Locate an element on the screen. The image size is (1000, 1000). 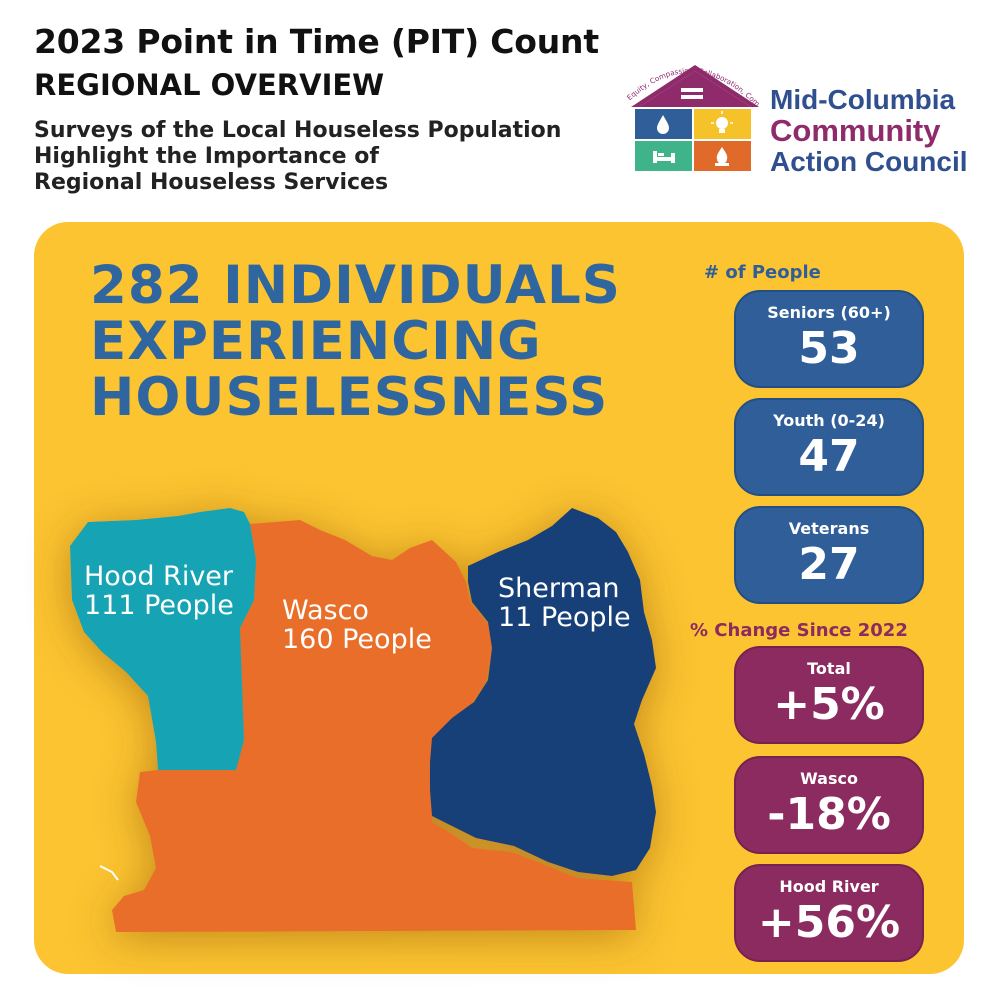
stat-veterans-value: 27 is located at coordinates (829, 564).